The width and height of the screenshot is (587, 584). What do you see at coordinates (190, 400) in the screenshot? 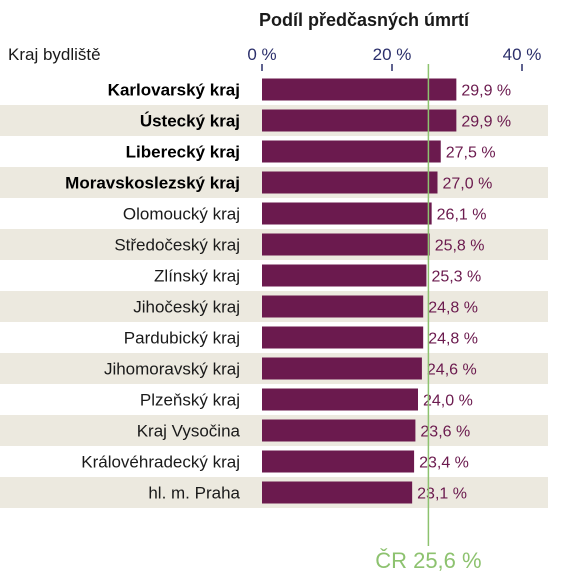
I see `category-label: Plzeňský kraj` at bounding box center [190, 400].